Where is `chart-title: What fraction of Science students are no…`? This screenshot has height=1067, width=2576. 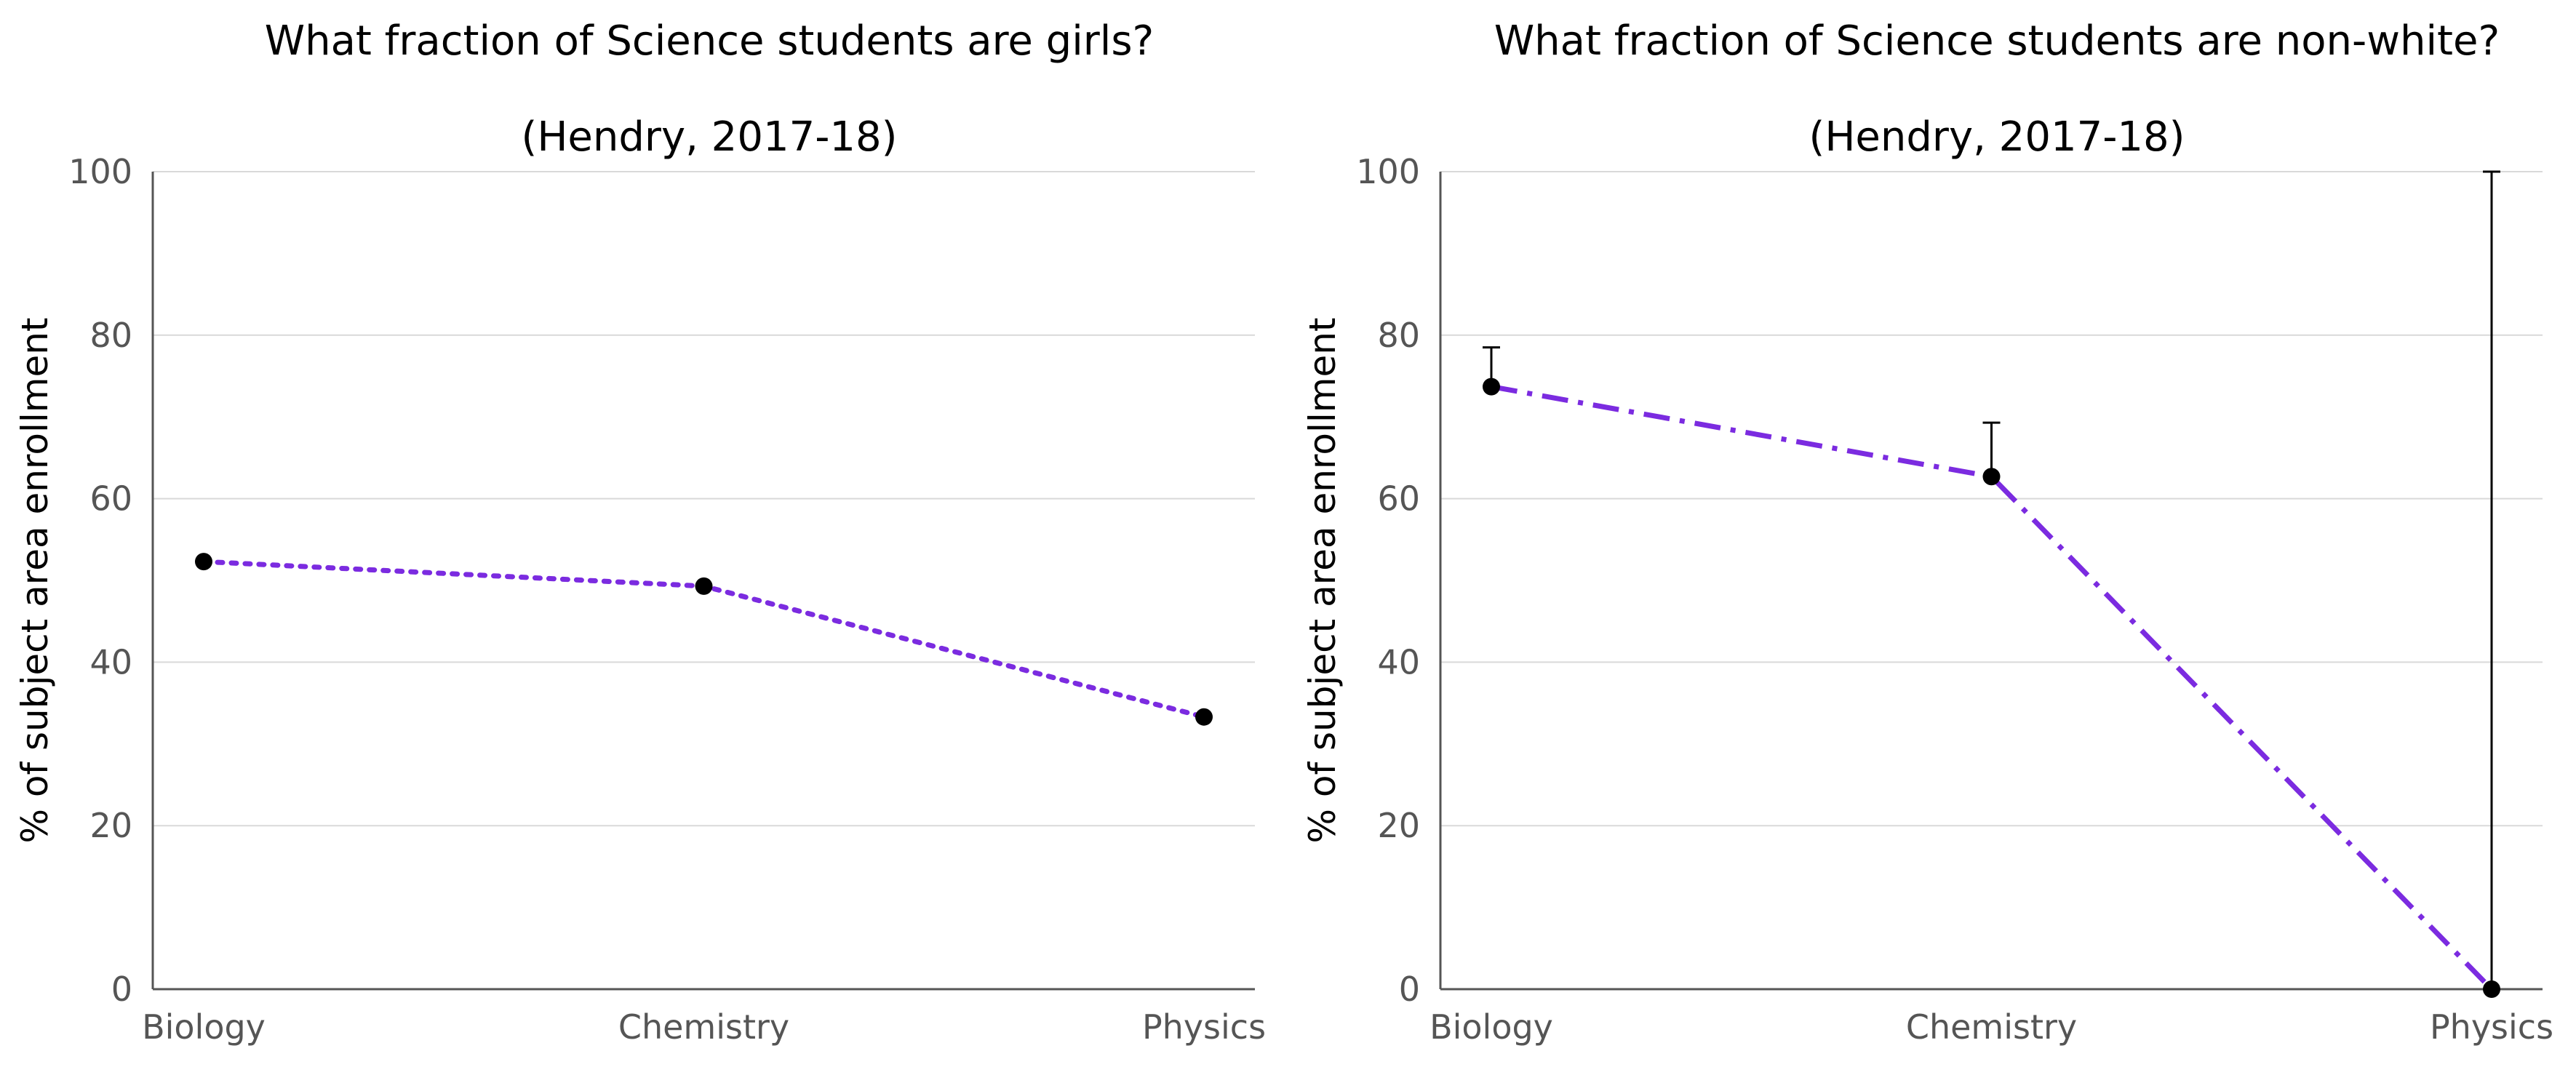 chart-title: What fraction of Science students are no… is located at coordinates (1997, 41).